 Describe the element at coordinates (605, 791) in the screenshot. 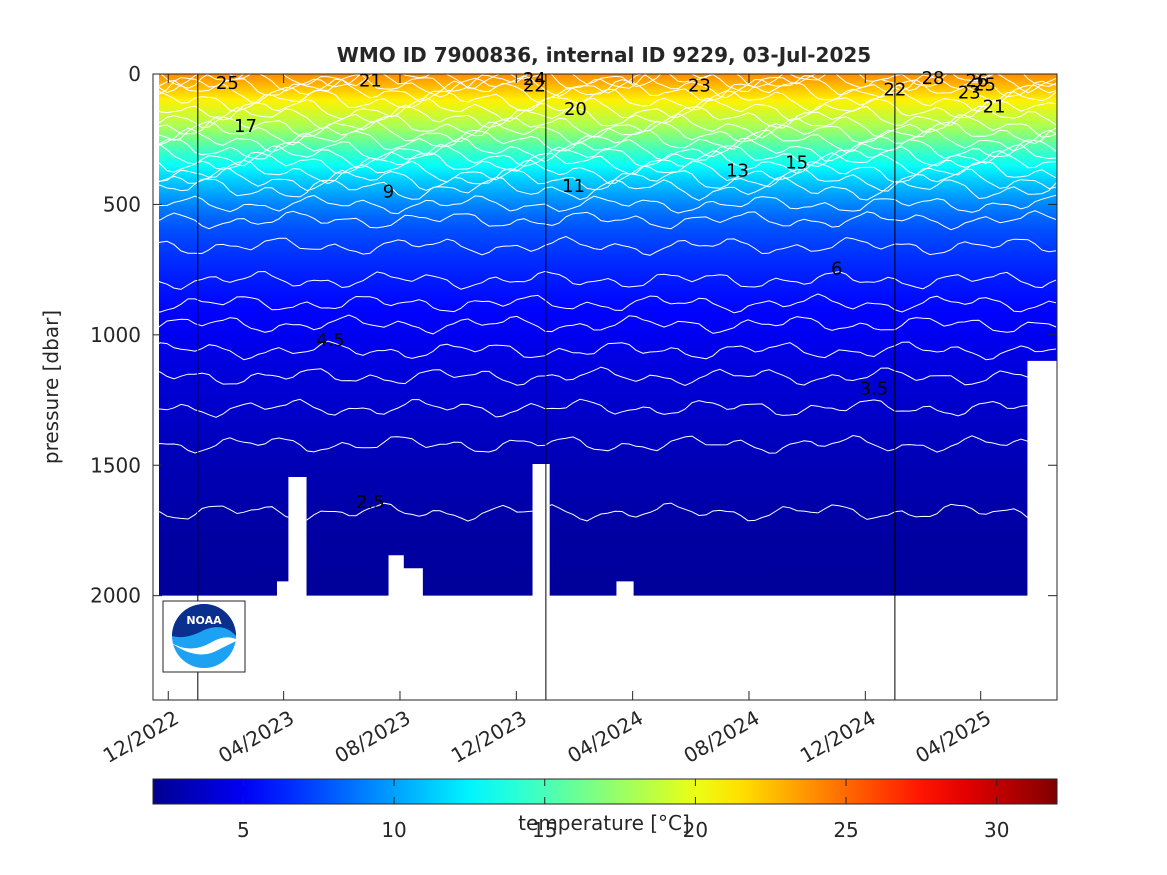

I see `colorbar-gradient` at that location.